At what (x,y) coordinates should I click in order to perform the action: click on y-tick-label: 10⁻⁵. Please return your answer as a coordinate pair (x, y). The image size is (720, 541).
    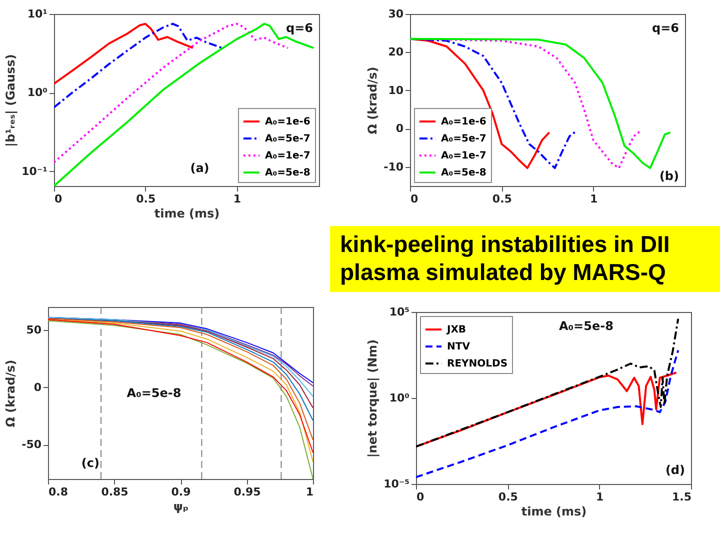
    Looking at the image, I should click on (397, 484).